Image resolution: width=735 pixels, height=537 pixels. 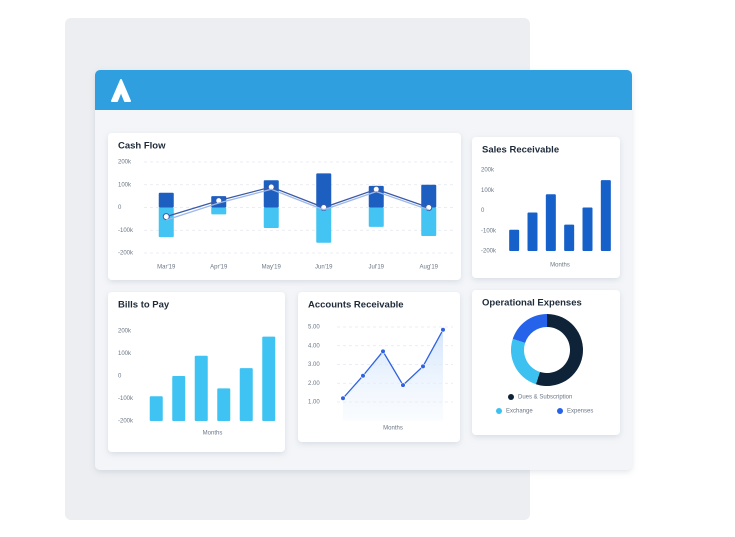 What do you see at coordinates (314, 403) in the screenshot?
I see `y-tick-label: 1.00` at bounding box center [314, 403].